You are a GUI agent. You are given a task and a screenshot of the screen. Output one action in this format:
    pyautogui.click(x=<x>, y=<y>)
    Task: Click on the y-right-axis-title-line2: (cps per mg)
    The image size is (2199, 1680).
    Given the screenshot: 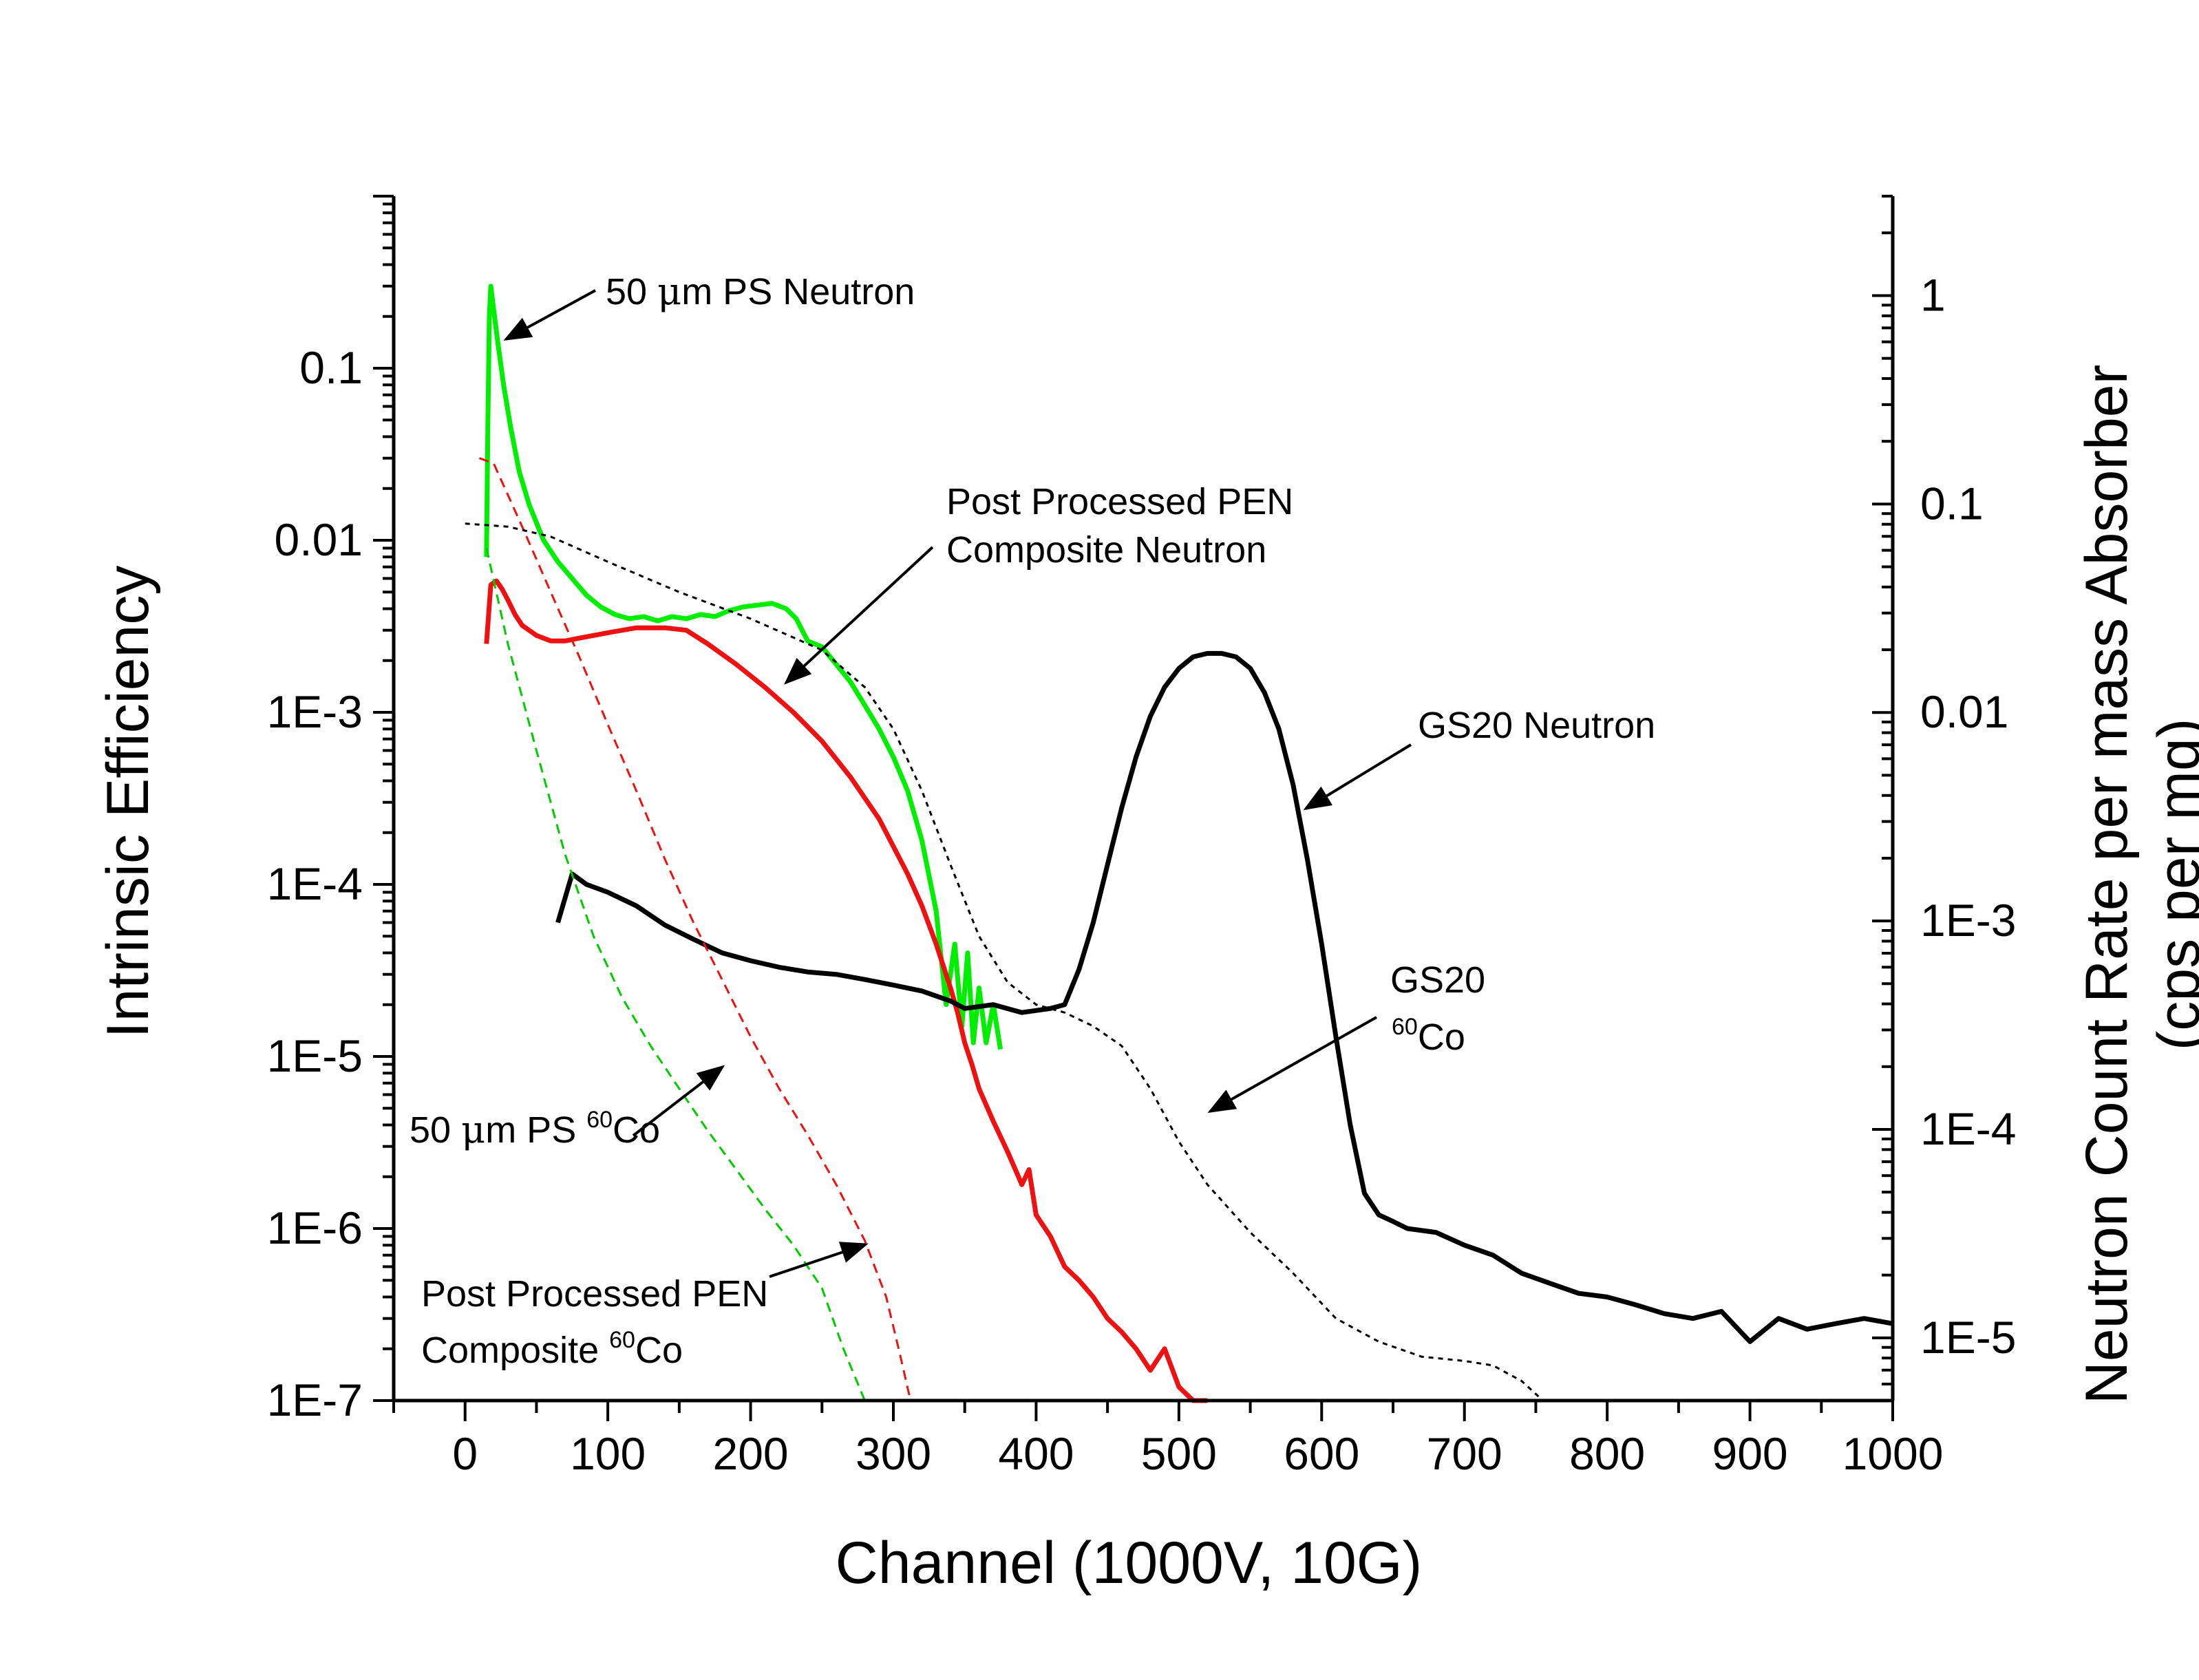 What is the action you would take?
    pyautogui.click(x=2172, y=885)
    